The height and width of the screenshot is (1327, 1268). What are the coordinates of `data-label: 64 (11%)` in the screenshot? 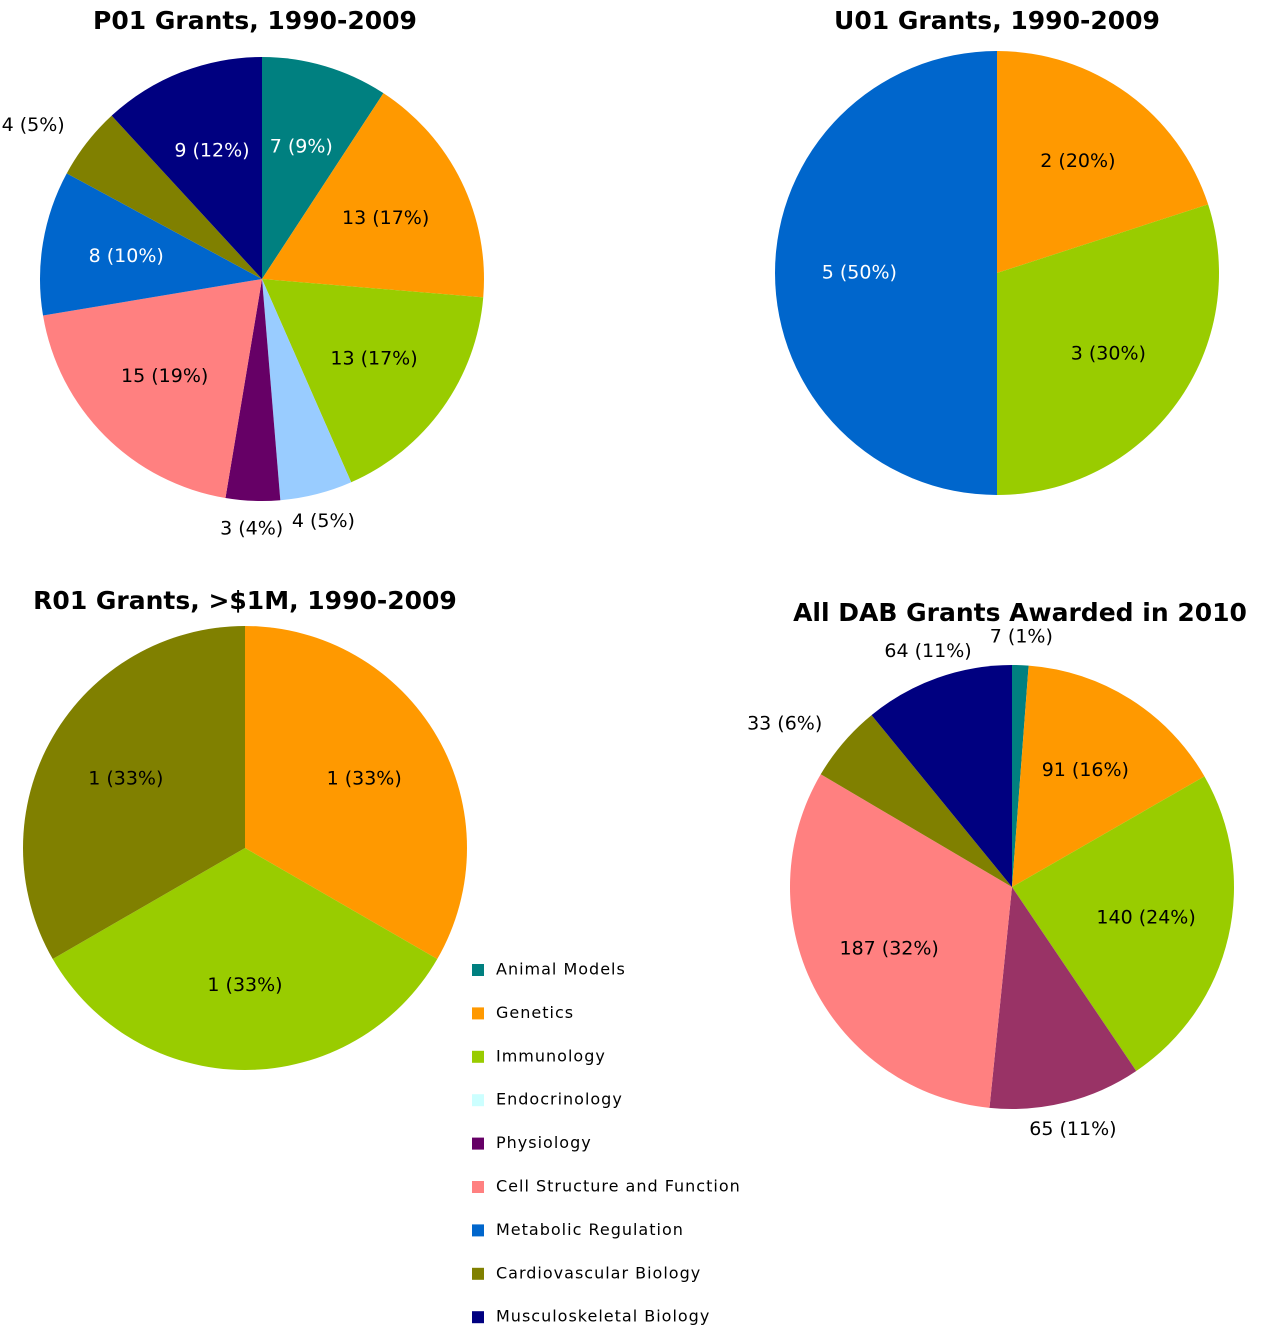 It's located at (927, 651).